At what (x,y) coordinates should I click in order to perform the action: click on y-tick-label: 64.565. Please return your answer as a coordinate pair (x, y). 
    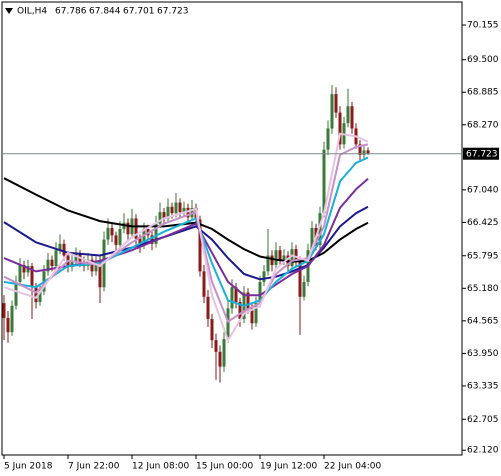
    Looking at the image, I should click on (483, 321).